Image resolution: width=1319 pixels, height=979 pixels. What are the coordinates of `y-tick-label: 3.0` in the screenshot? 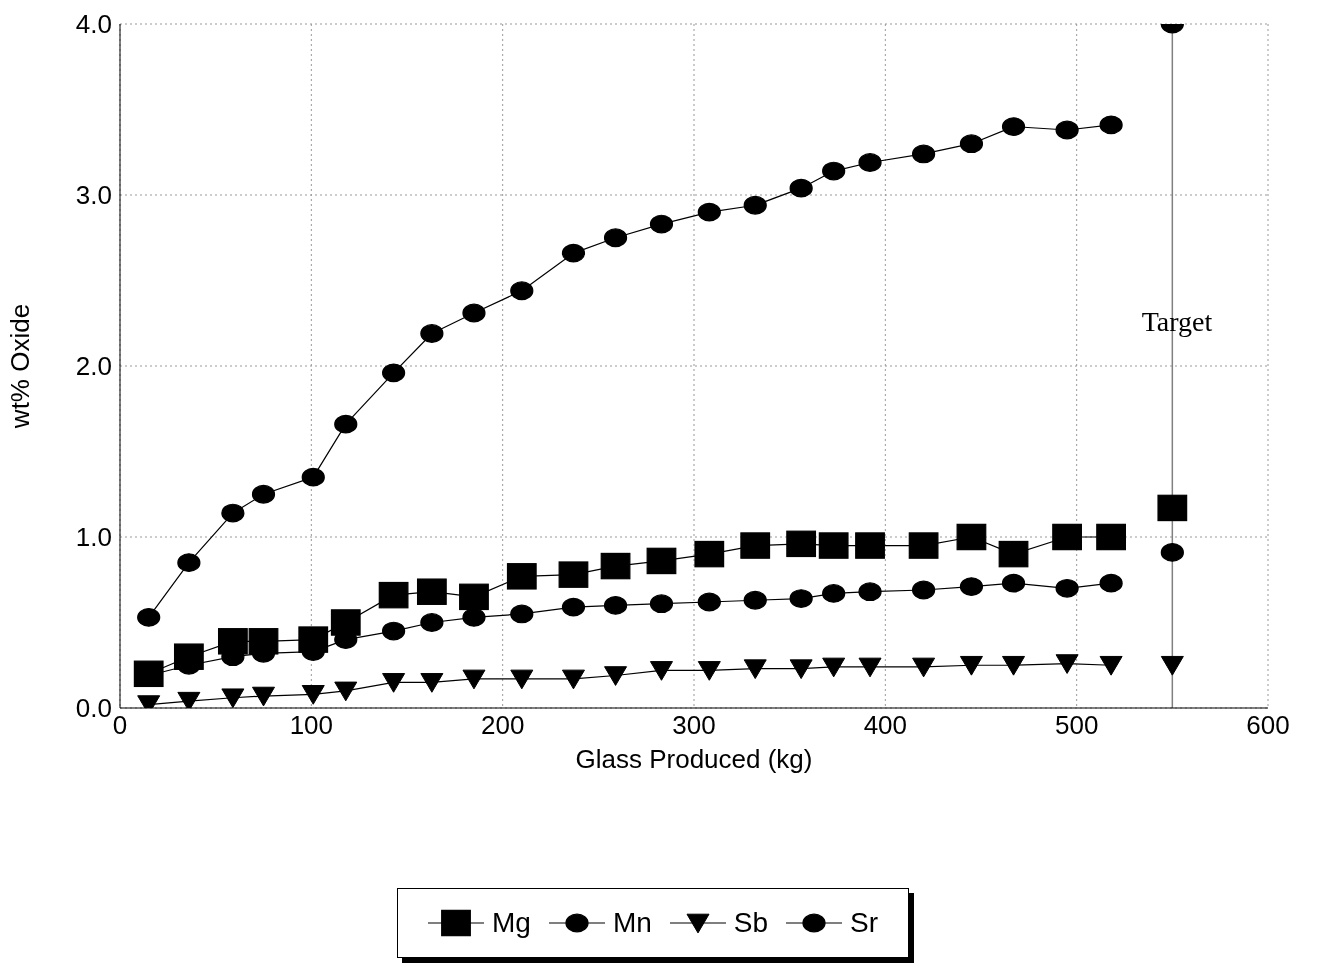 It's located at (93, 195).